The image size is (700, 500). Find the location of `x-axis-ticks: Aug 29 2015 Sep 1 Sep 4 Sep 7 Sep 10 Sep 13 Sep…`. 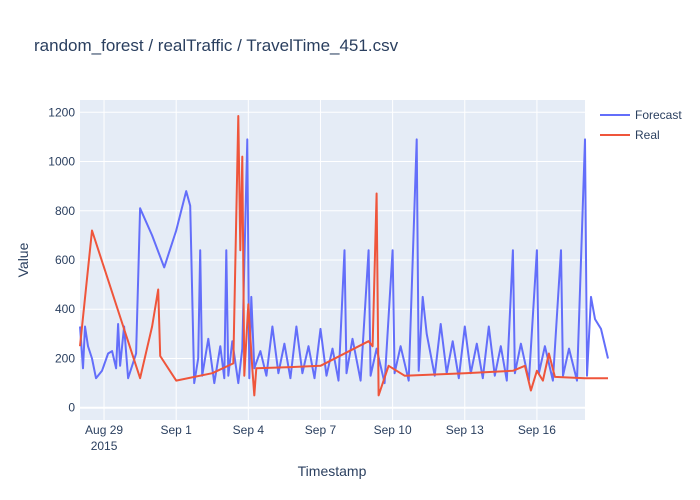

x-axis-ticks: Aug 29 2015 Sep 1 Sep 4 Sep 7 Sep 10 Sep 13 Sep… is located at coordinates (320, 438).